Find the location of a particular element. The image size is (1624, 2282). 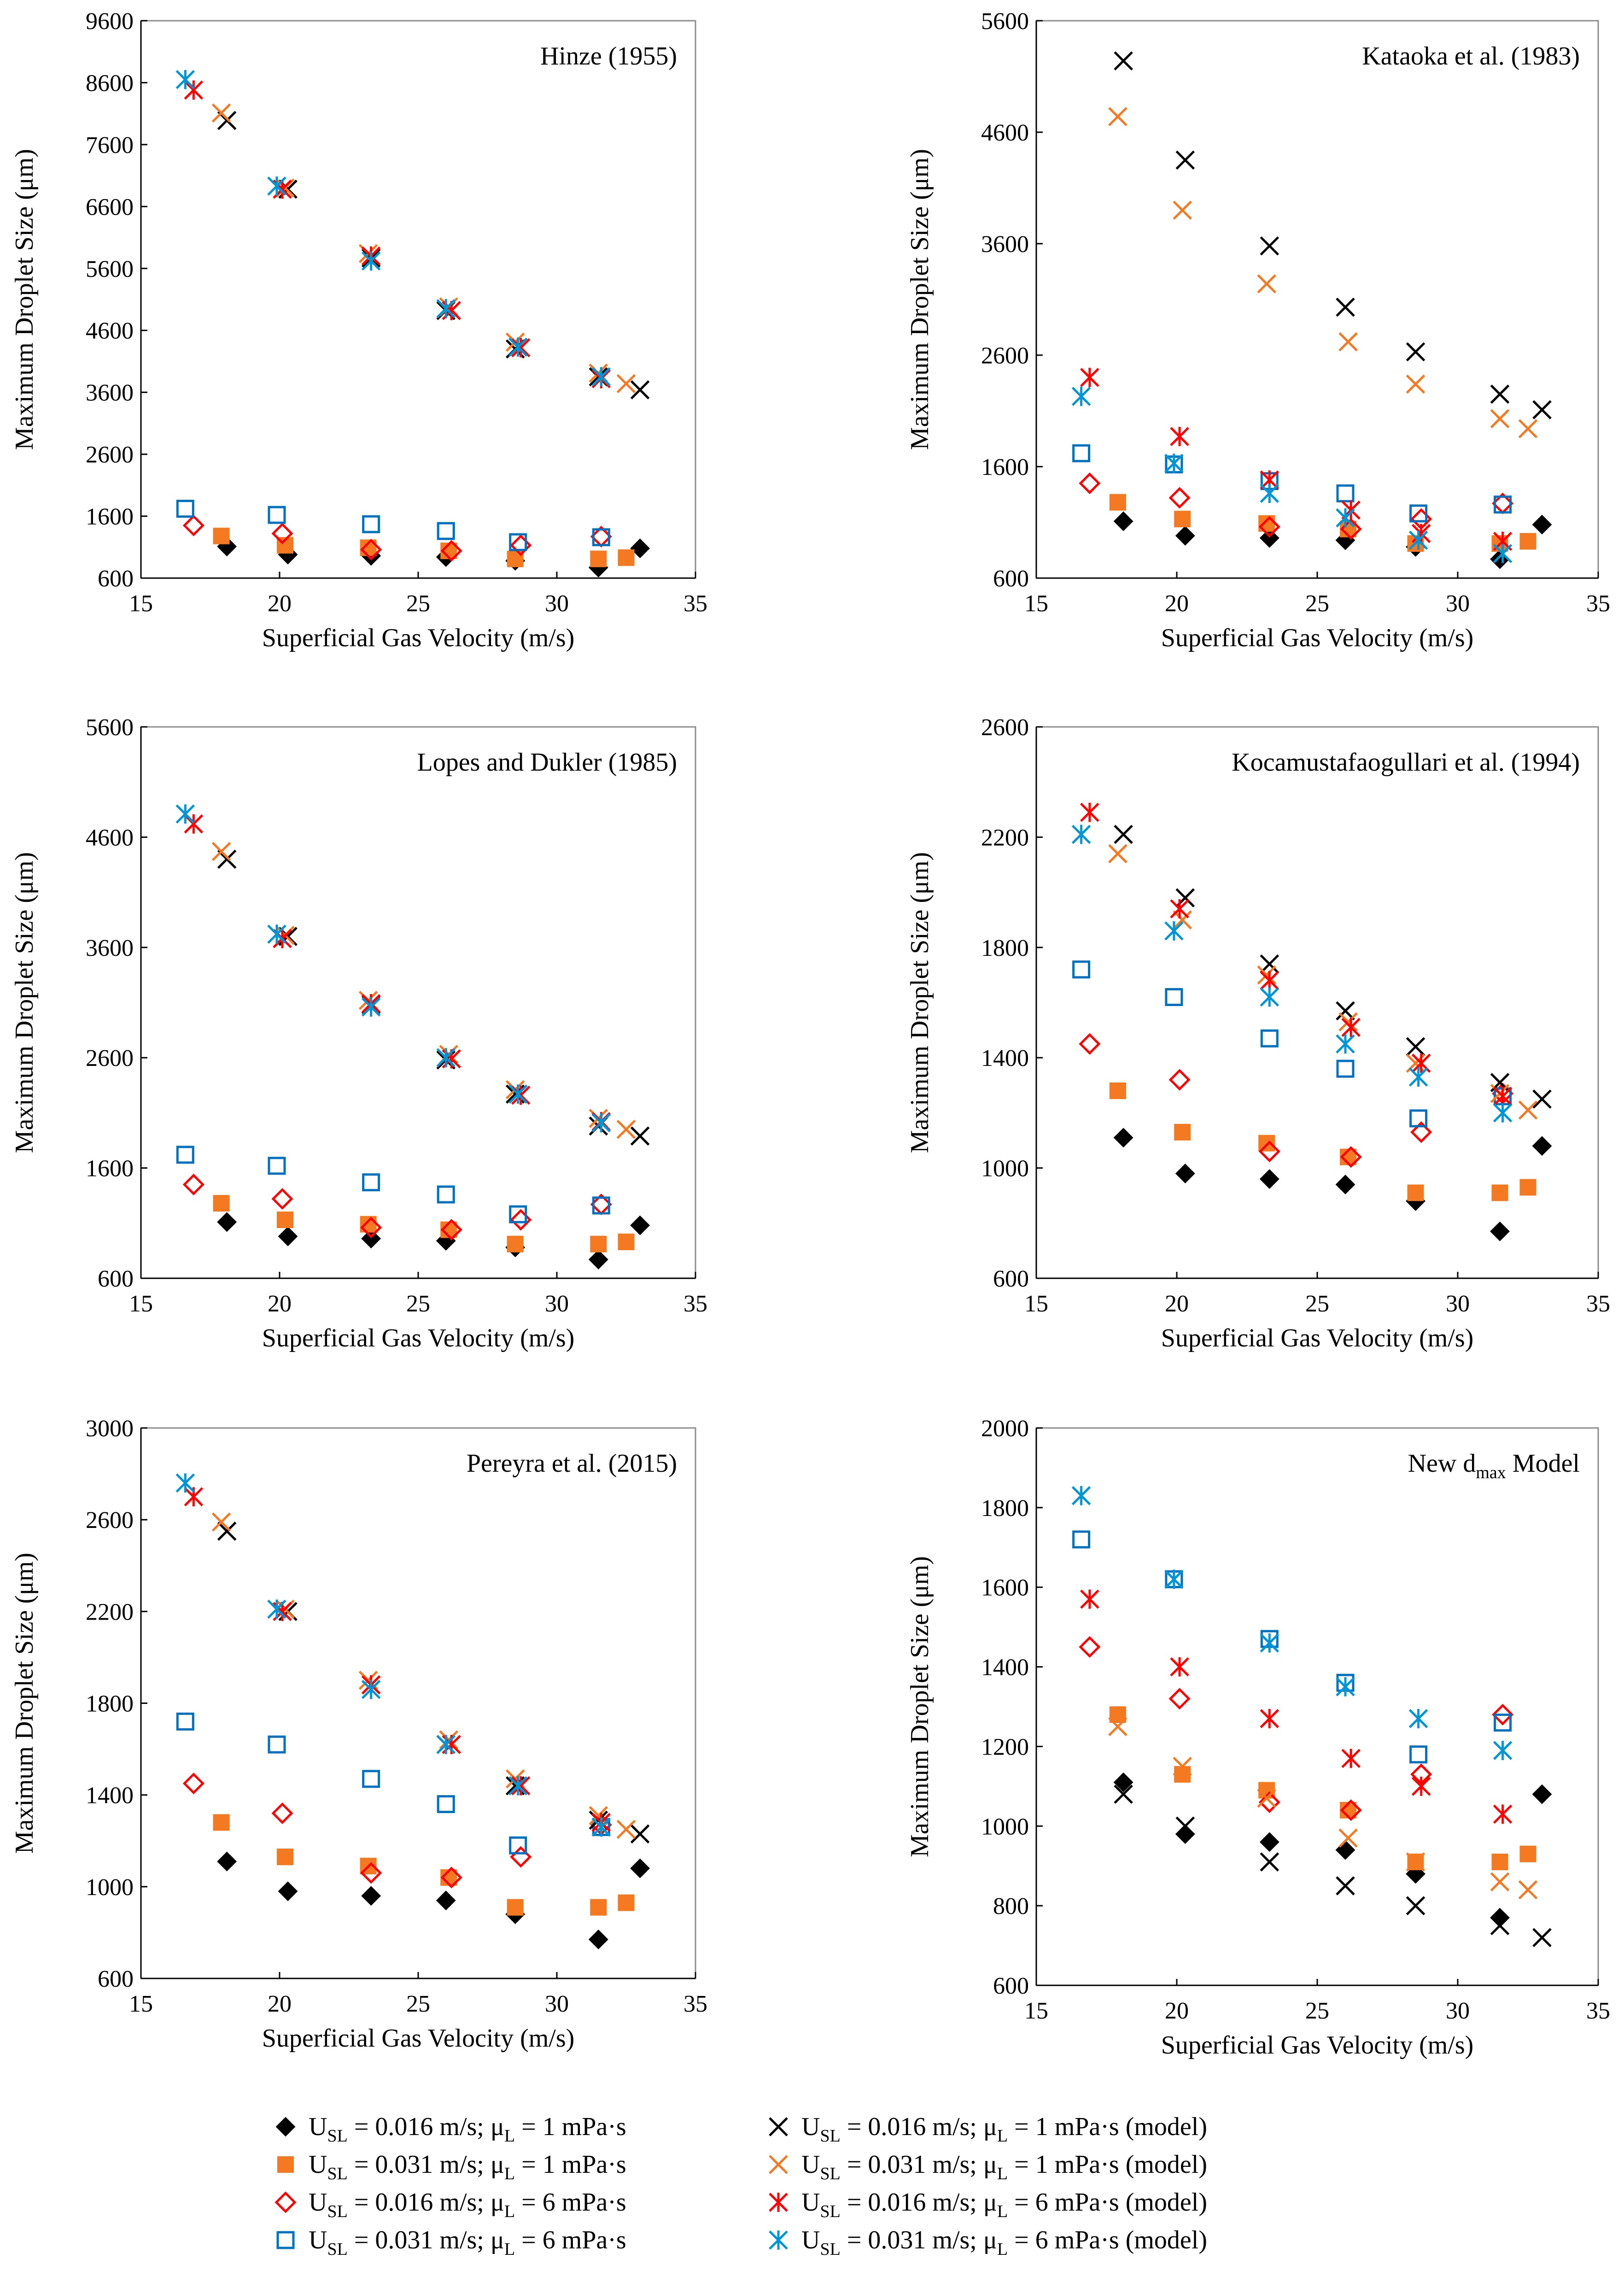

legend-label: USL = 0.031 m/s; μL = 1 mPa·s (model) is located at coordinates (1004, 2166).